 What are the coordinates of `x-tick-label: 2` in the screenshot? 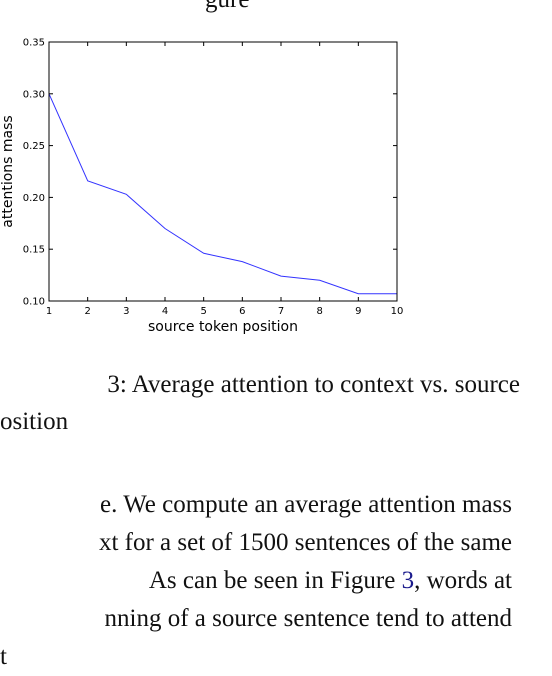 It's located at (87, 311).